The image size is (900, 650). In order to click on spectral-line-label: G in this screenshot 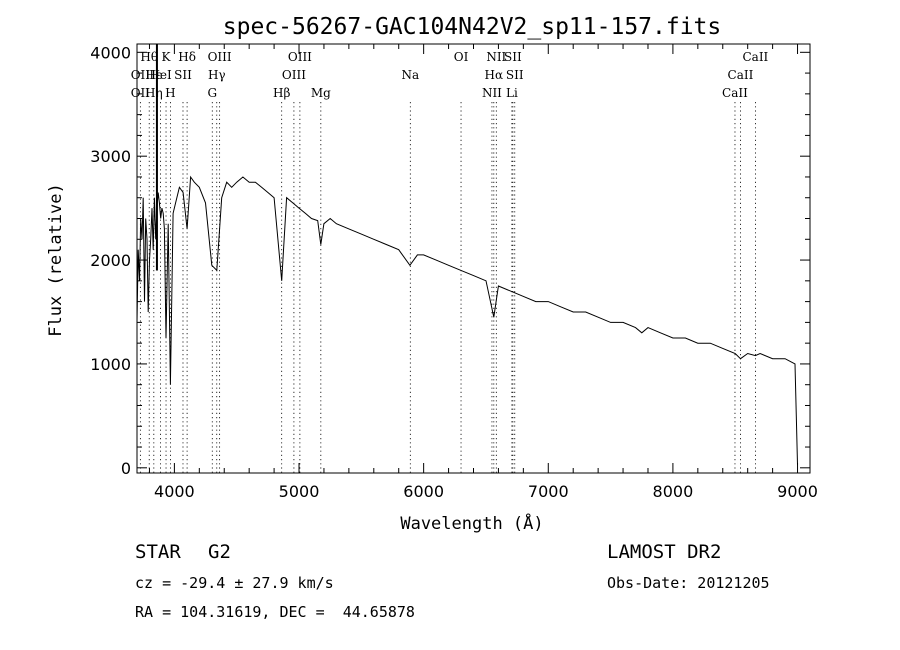, I will do `click(212, 93)`.